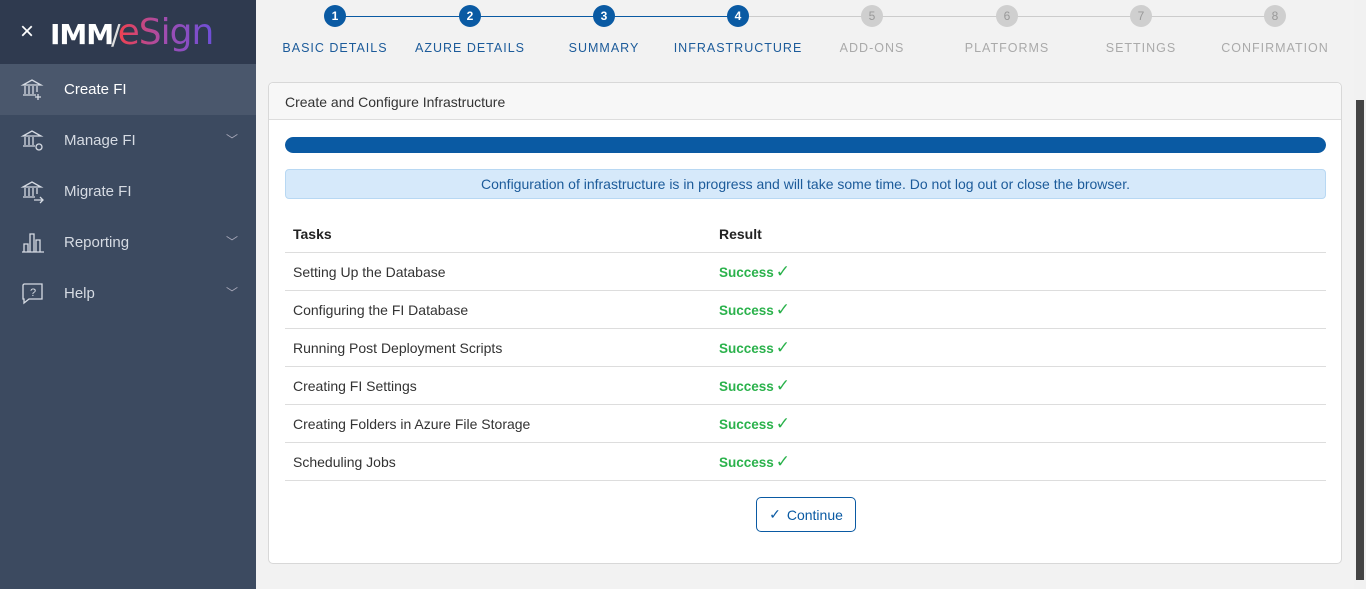  I want to click on table-header: Tasks Result, so click(805, 234).